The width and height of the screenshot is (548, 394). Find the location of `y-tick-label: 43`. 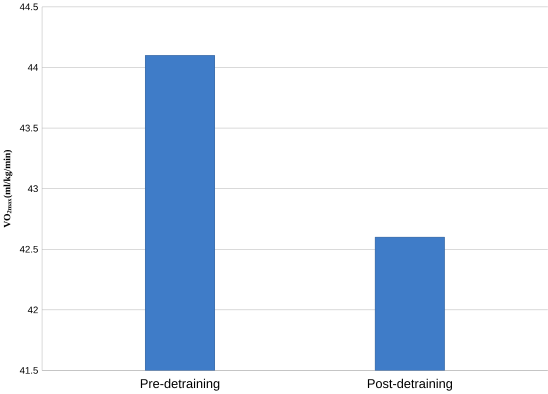

y-tick-label: 43 is located at coordinates (33, 188).